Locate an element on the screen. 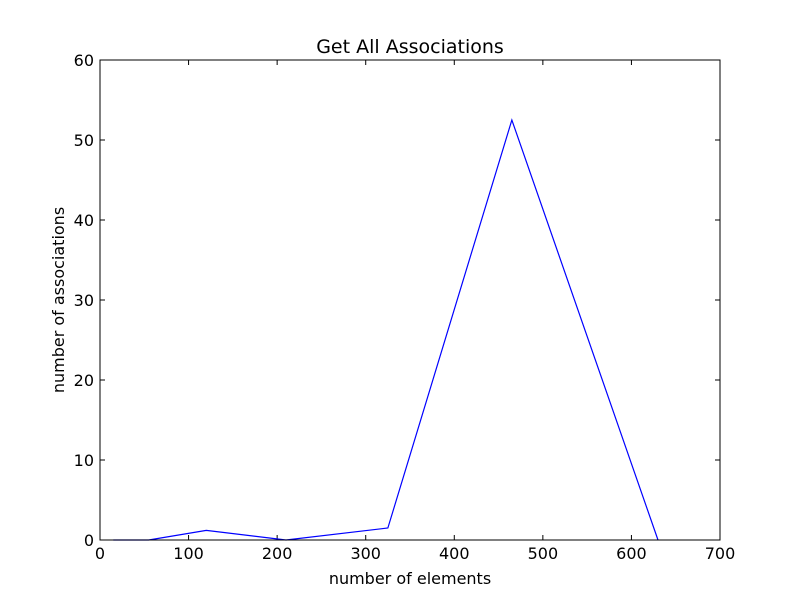 This screenshot has height=600, width=800. y-tick-label: 10 is located at coordinates (84, 460).